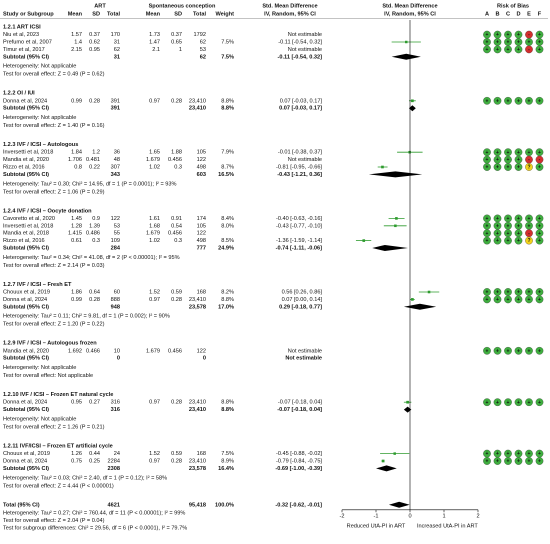 The image size is (550, 544). What do you see at coordinates (93, 351) in the screenshot?
I see `cell: 0.466` at bounding box center [93, 351].